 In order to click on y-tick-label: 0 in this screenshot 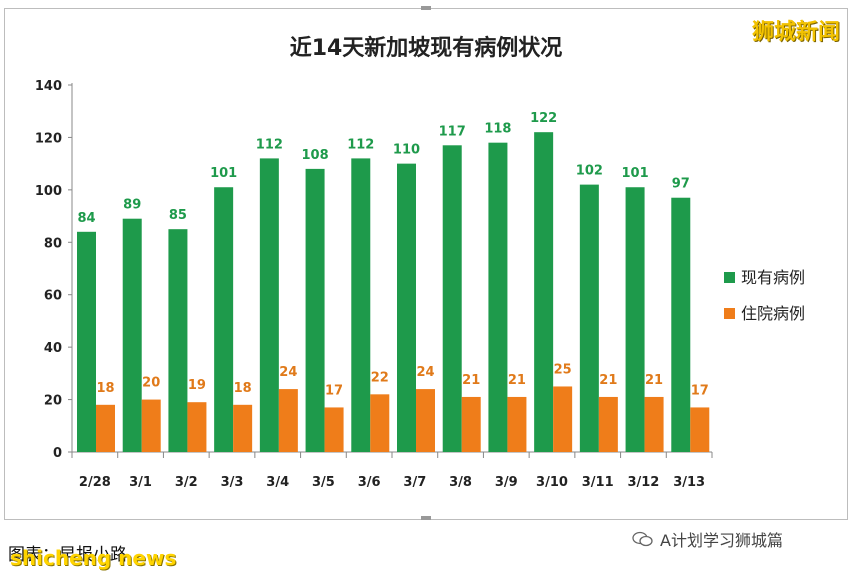, I will do `click(57, 453)`.